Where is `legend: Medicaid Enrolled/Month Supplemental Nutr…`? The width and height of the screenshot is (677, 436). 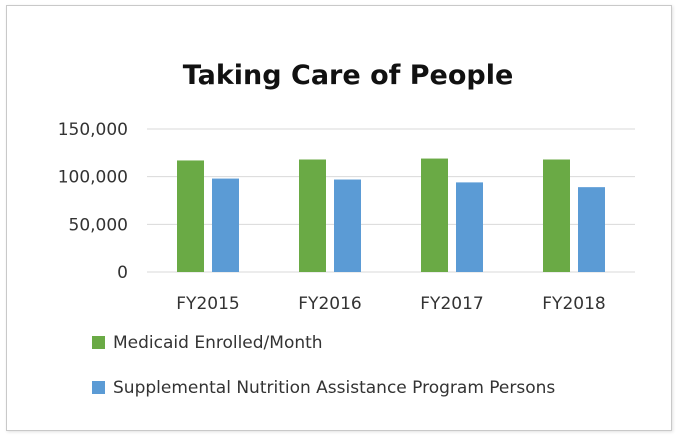
legend: Medicaid Enrolled/Month Supplemental Nutr… is located at coordinates (323, 365).